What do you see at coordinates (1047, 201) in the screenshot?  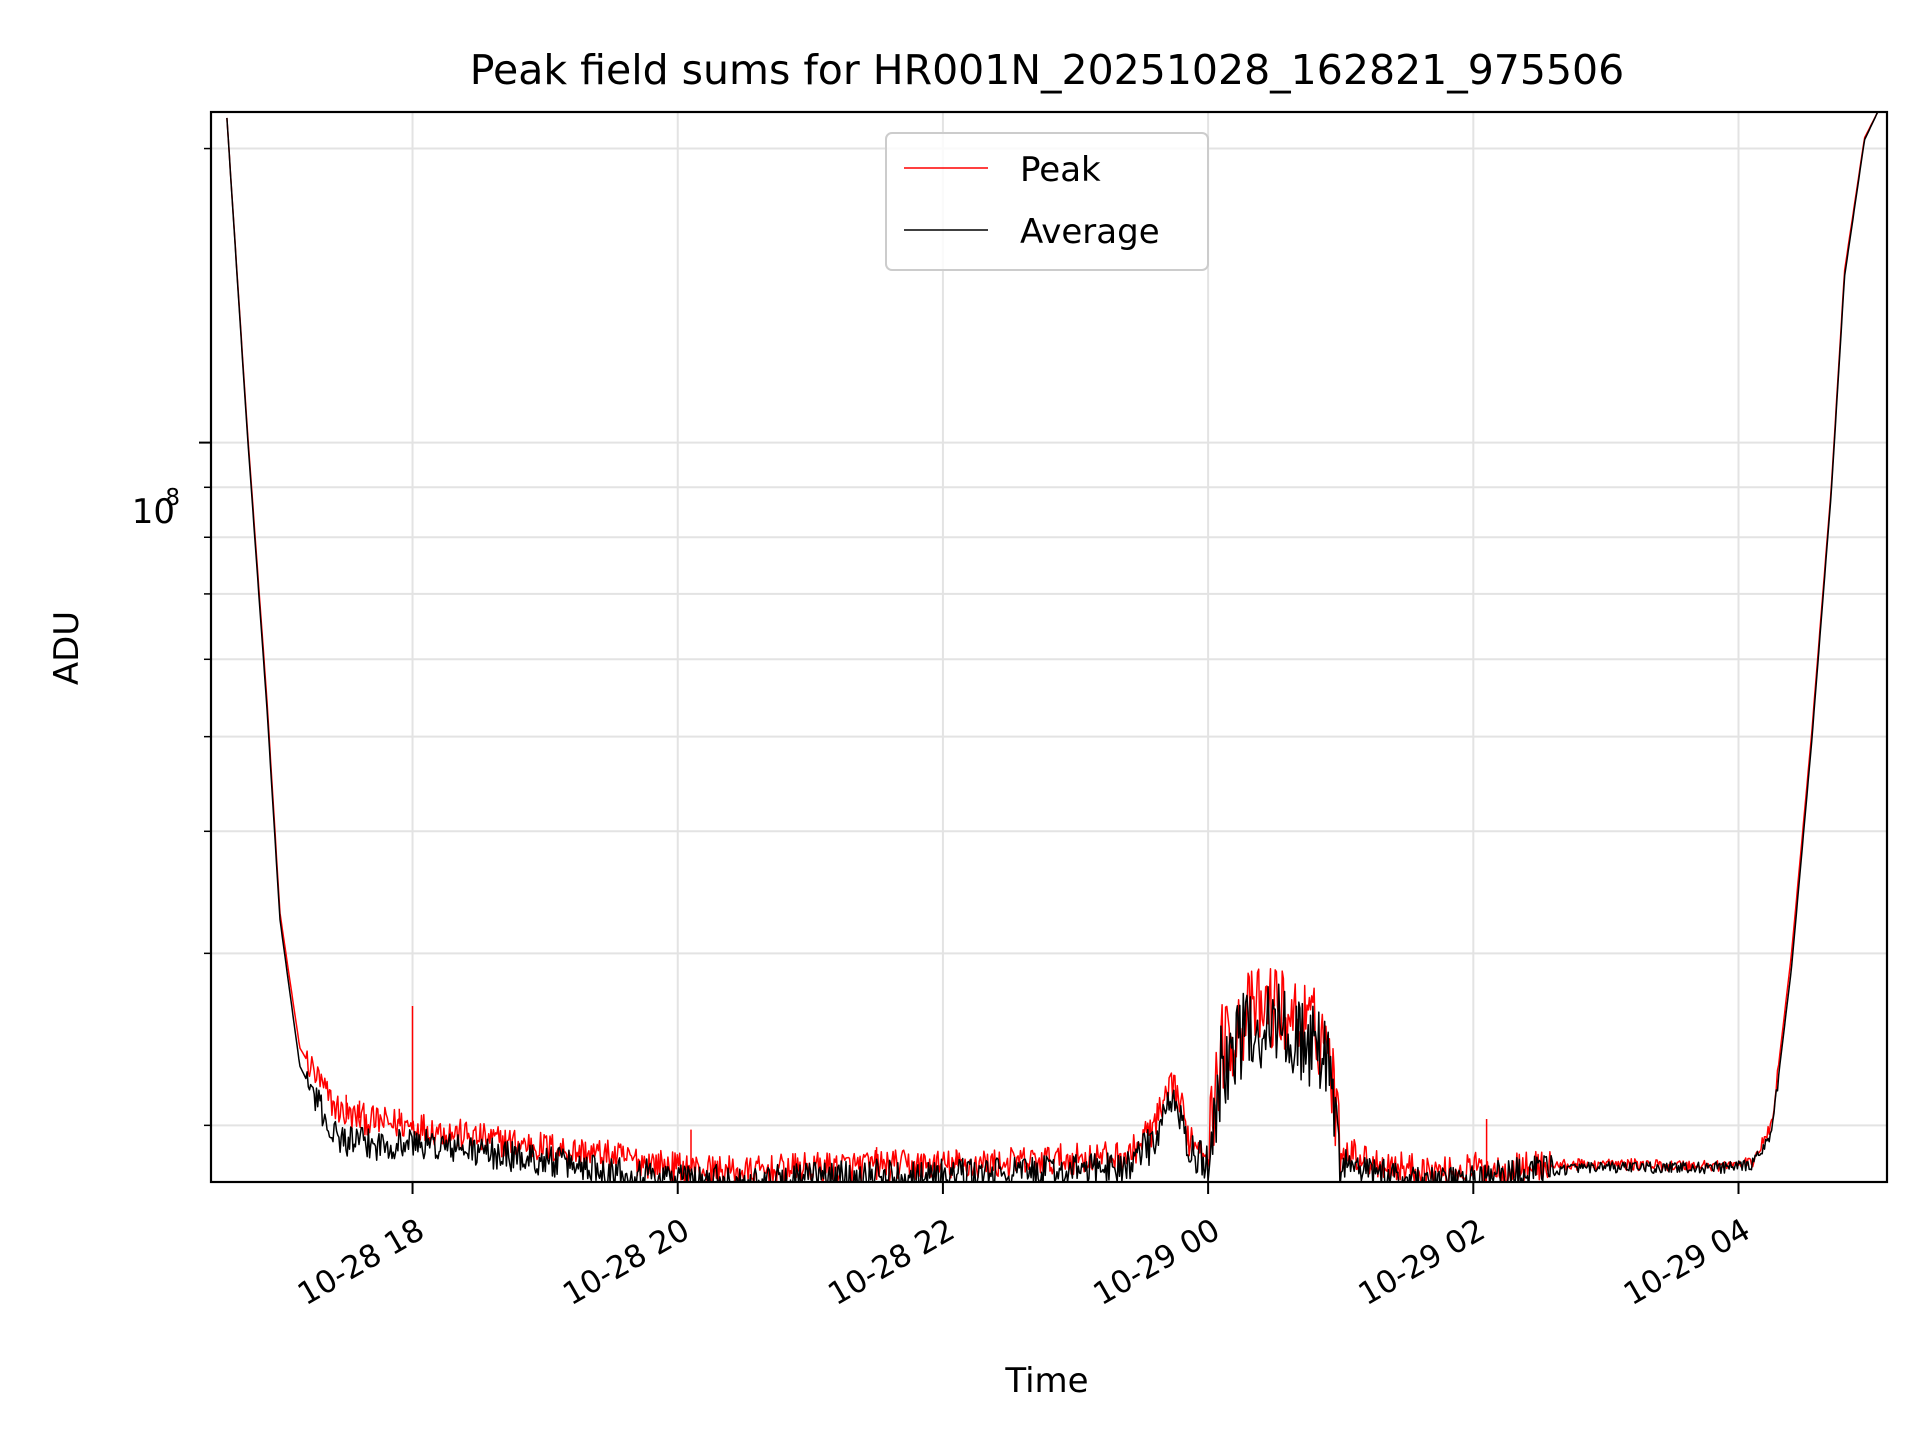 I see `legend: Peak Average` at bounding box center [1047, 201].